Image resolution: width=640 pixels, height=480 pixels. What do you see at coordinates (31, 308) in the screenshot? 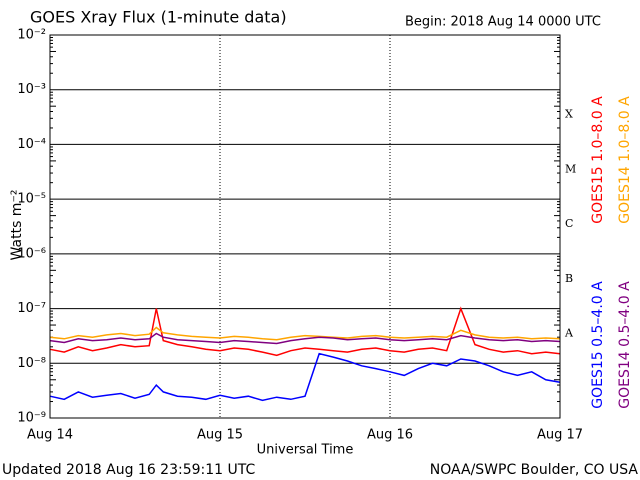
I see `y-tick-label: 10⁻⁷` at bounding box center [31, 308].